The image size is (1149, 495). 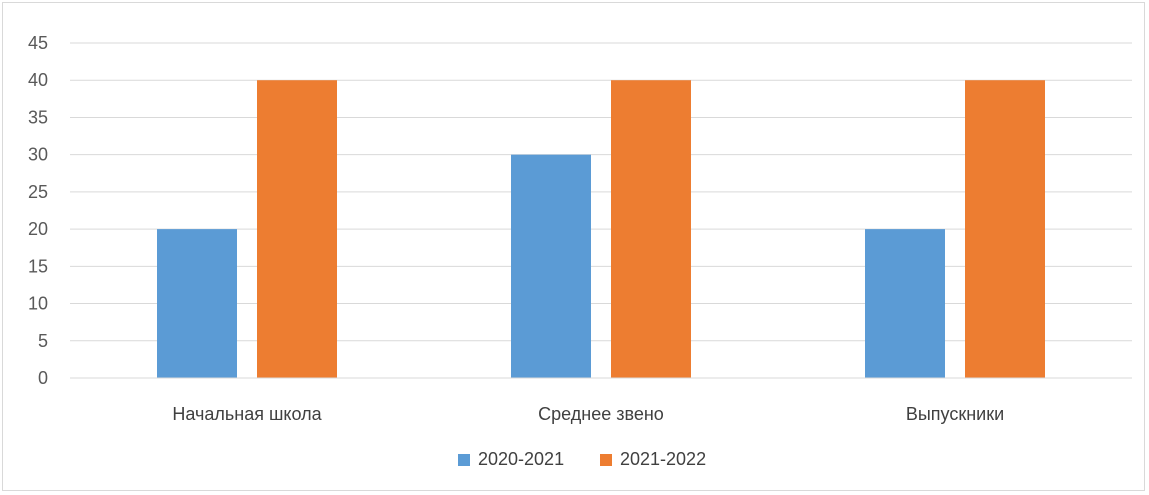 I want to click on y-tick-label: 0, so click(x=43, y=378).